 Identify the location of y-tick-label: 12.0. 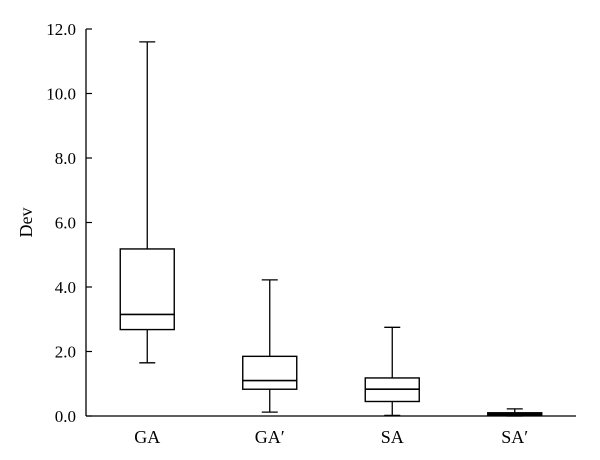
(61, 29).